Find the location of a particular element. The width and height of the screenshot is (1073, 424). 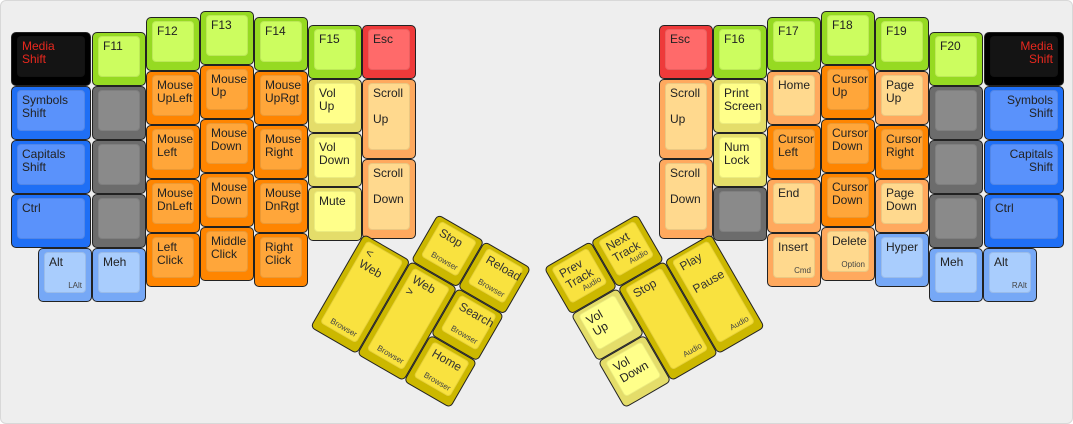

key-label: Scroll Up is located at coordinates (388, 106).